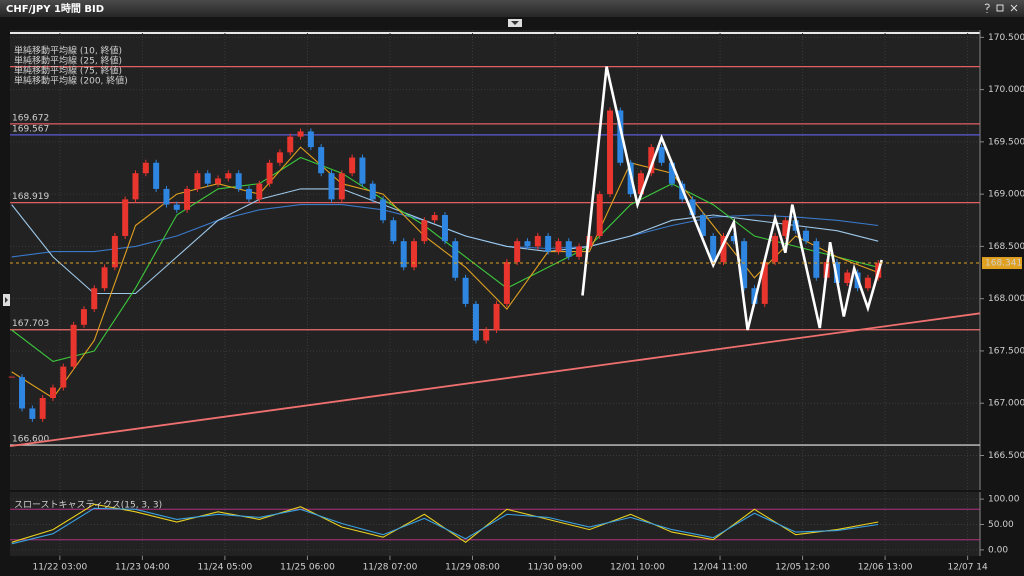 The width and height of the screenshot is (1024, 576). What do you see at coordinates (637, 568) in the screenshot?
I see `x-tick-label: 12/01 10:00` at bounding box center [637, 568].